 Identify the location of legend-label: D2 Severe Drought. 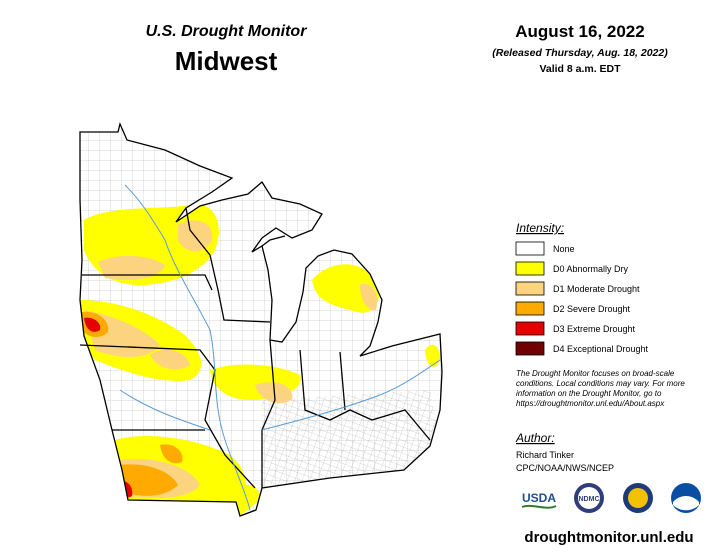
(592, 309).